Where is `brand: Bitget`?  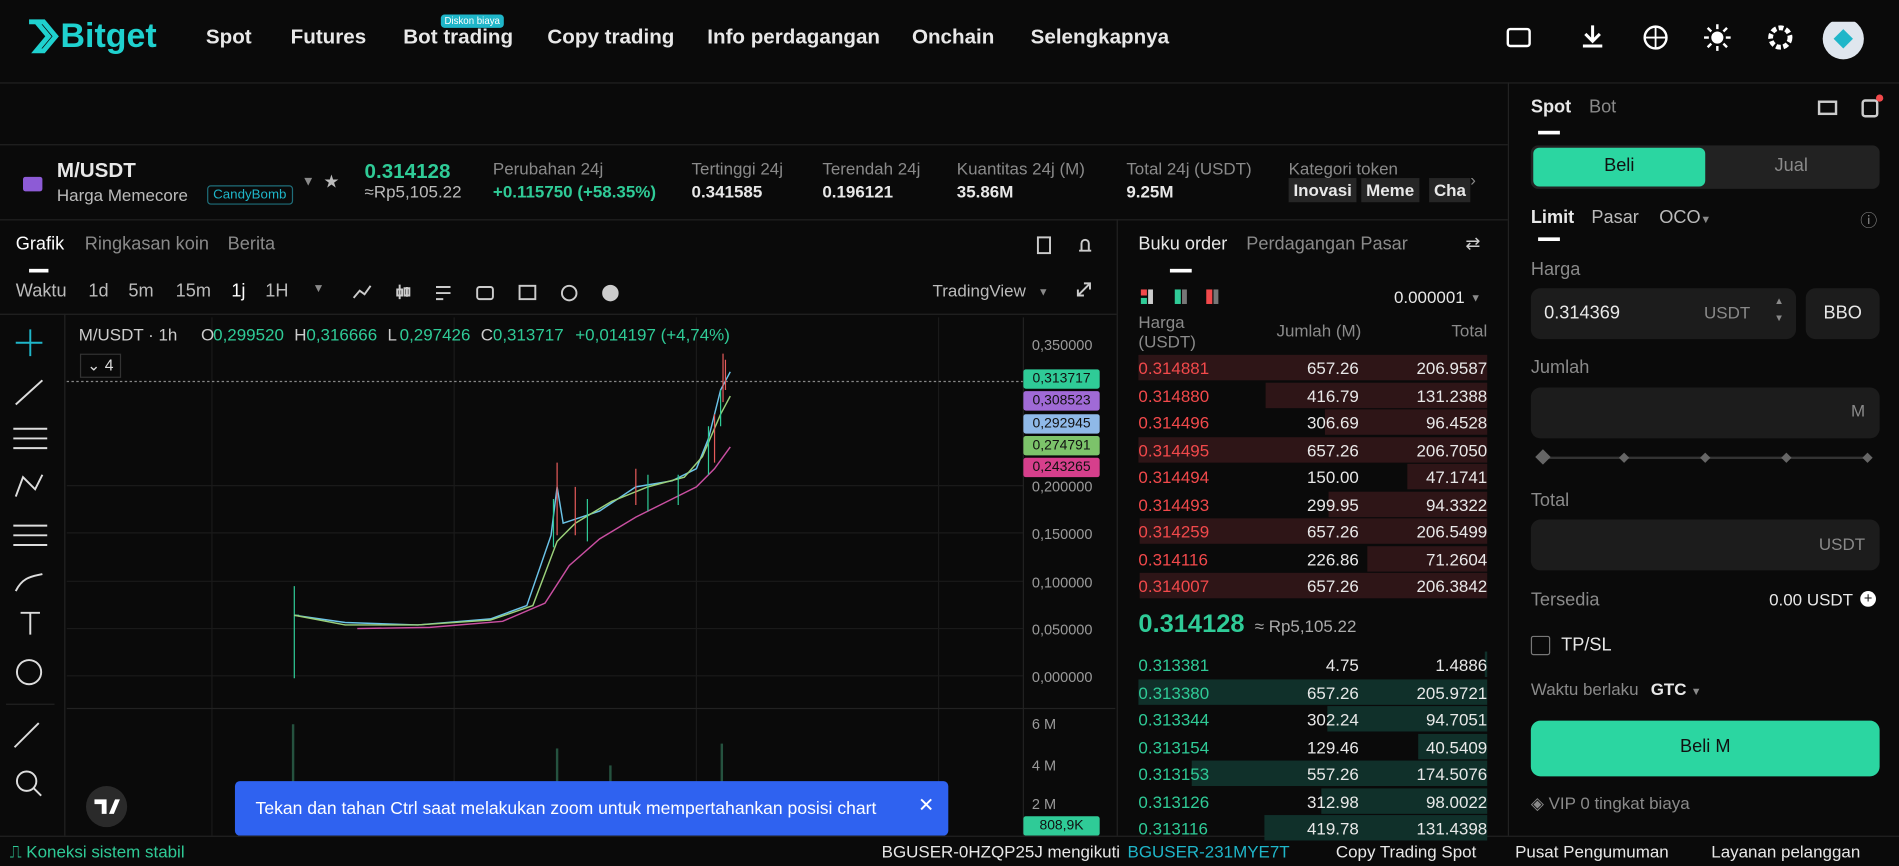
brand: Bitget is located at coordinates (108, 35).